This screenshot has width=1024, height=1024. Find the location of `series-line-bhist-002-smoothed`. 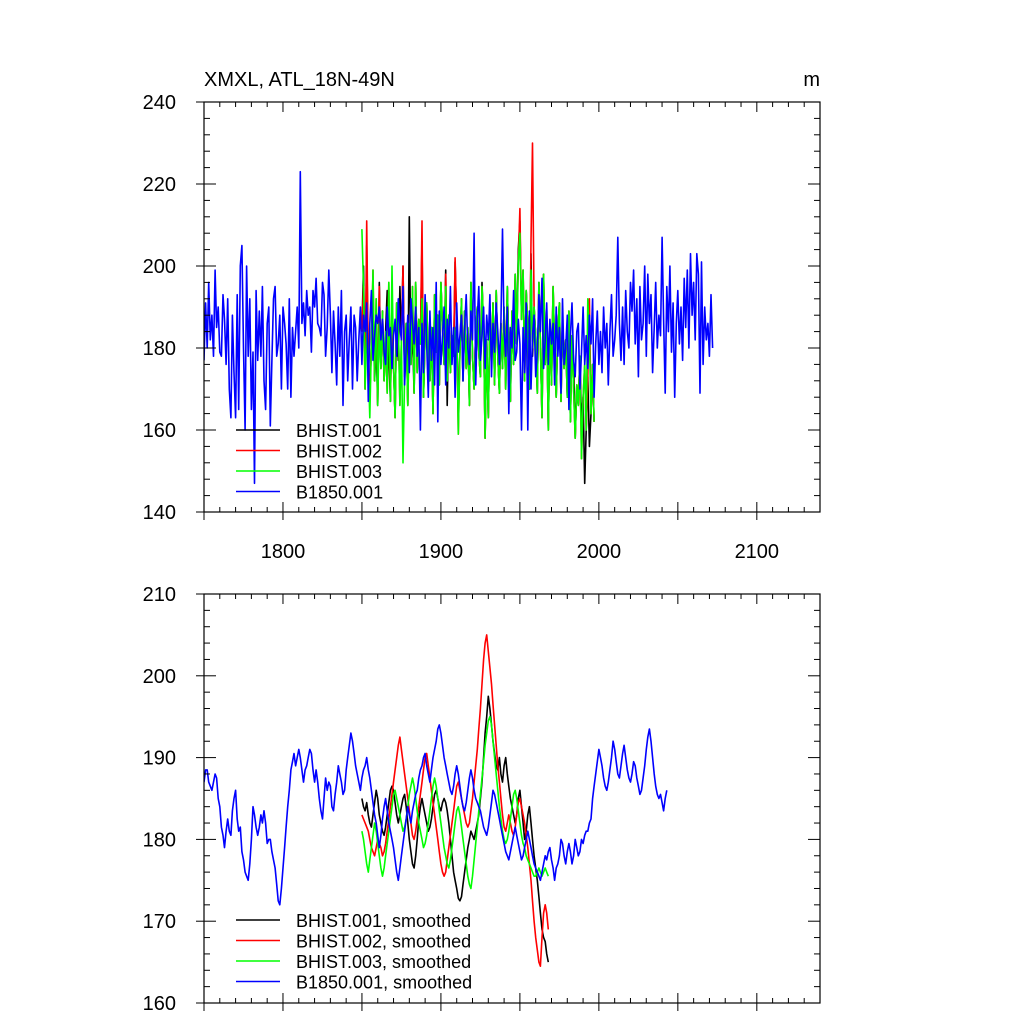

series-line-bhist-002-smoothed is located at coordinates (455, 801).